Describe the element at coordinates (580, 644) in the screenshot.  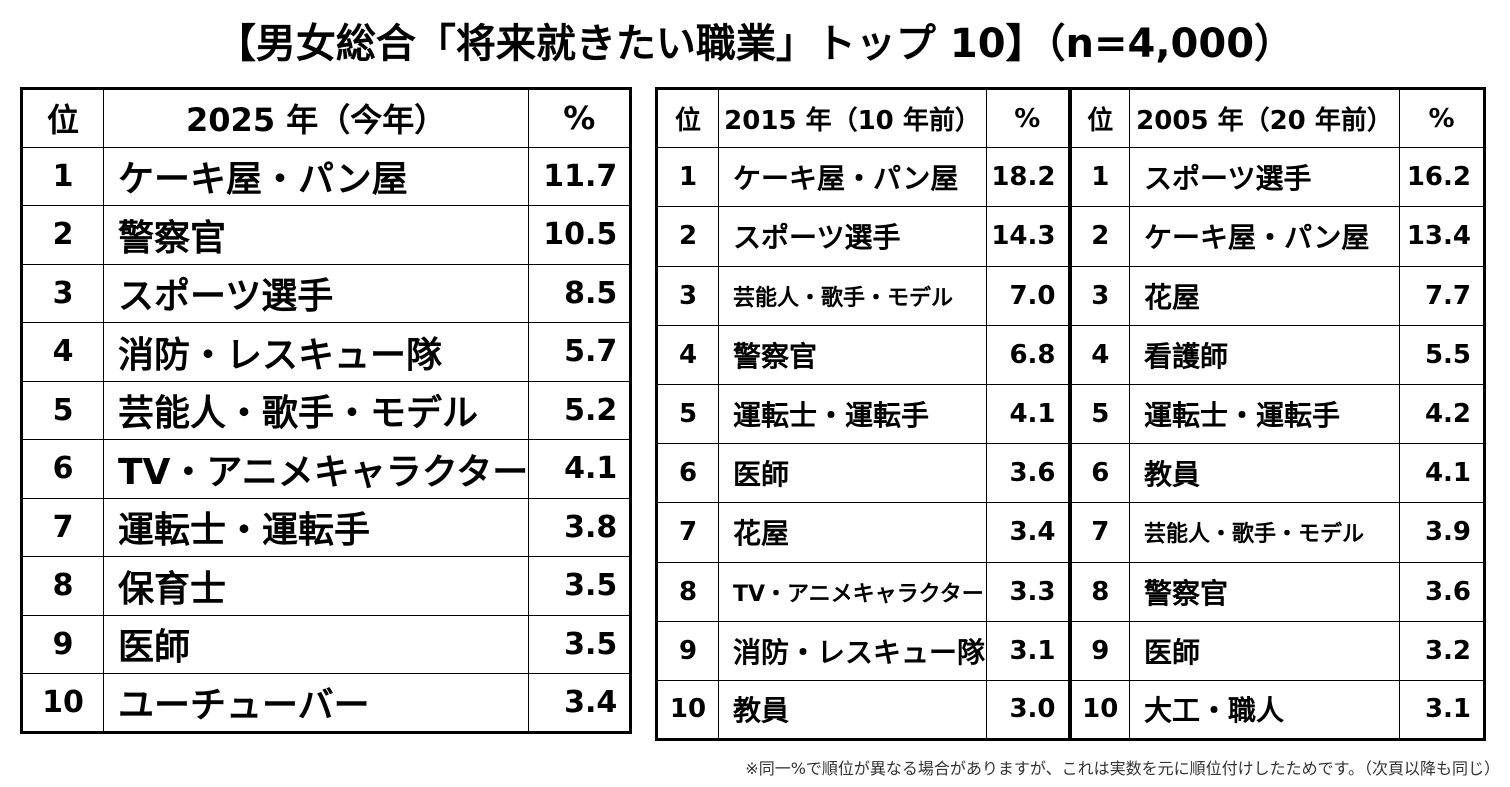
I see `percent-cell: 3.5` at that location.